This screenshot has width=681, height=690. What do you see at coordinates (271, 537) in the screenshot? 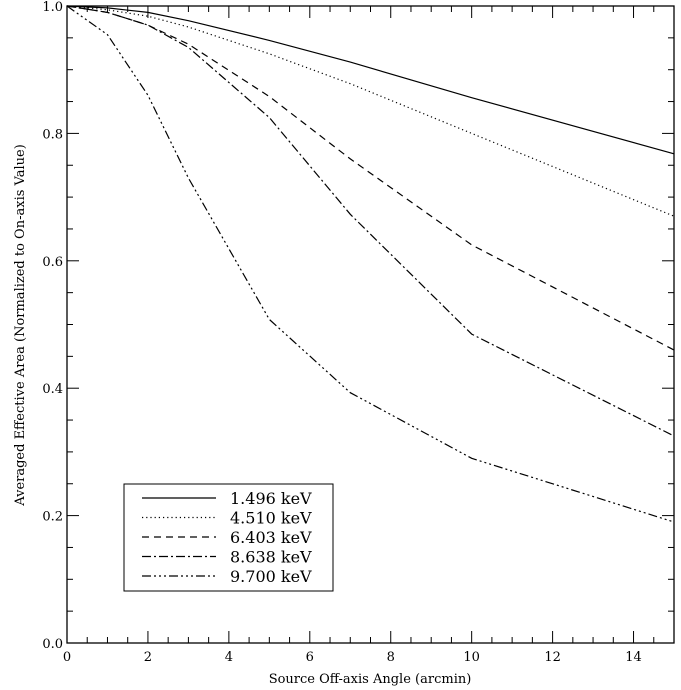
I see `legend-label: 6.403 keV` at bounding box center [271, 537].